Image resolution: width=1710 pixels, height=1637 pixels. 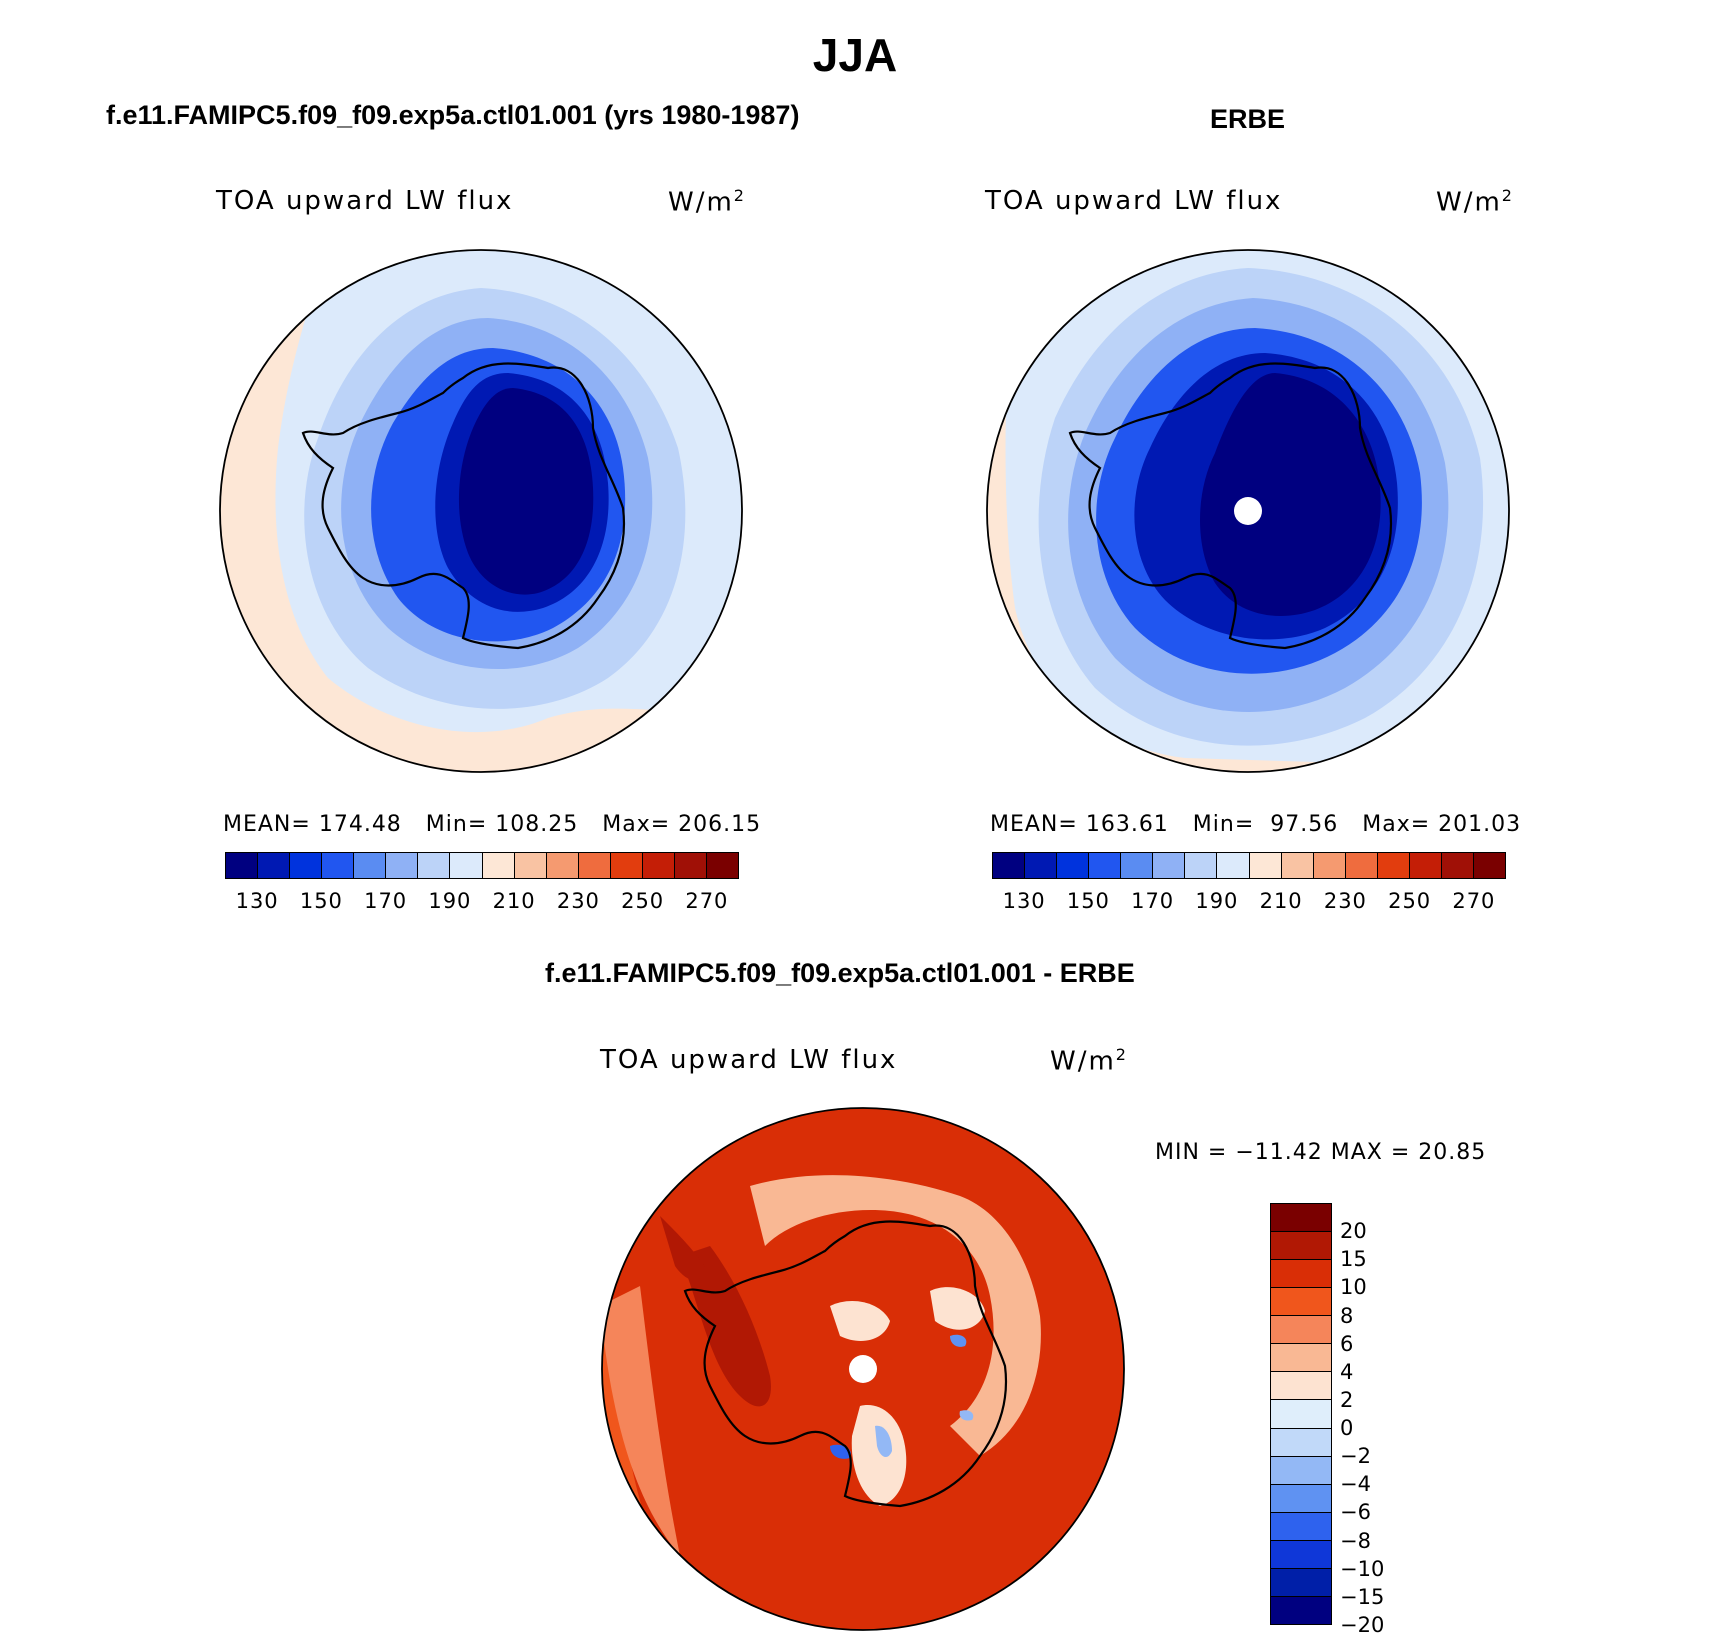 I want to click on colorbar-tick-label: 10, so click(x=1353, y=1287).